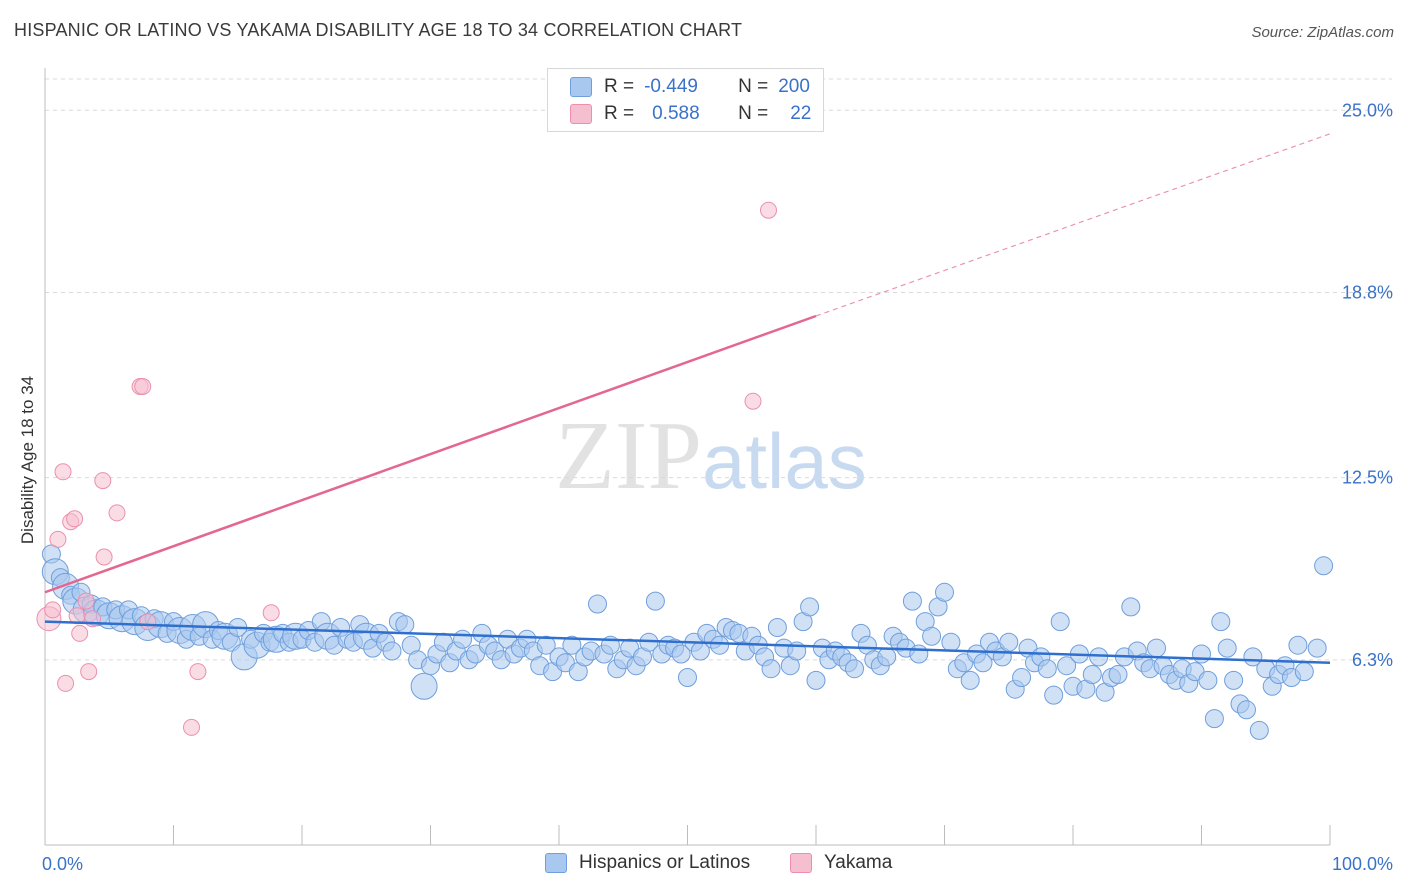 This screenshot has height=892, width=1406. I want to click on legend-row-yakama: R = 0.588 N = 22, so click(690, 114).